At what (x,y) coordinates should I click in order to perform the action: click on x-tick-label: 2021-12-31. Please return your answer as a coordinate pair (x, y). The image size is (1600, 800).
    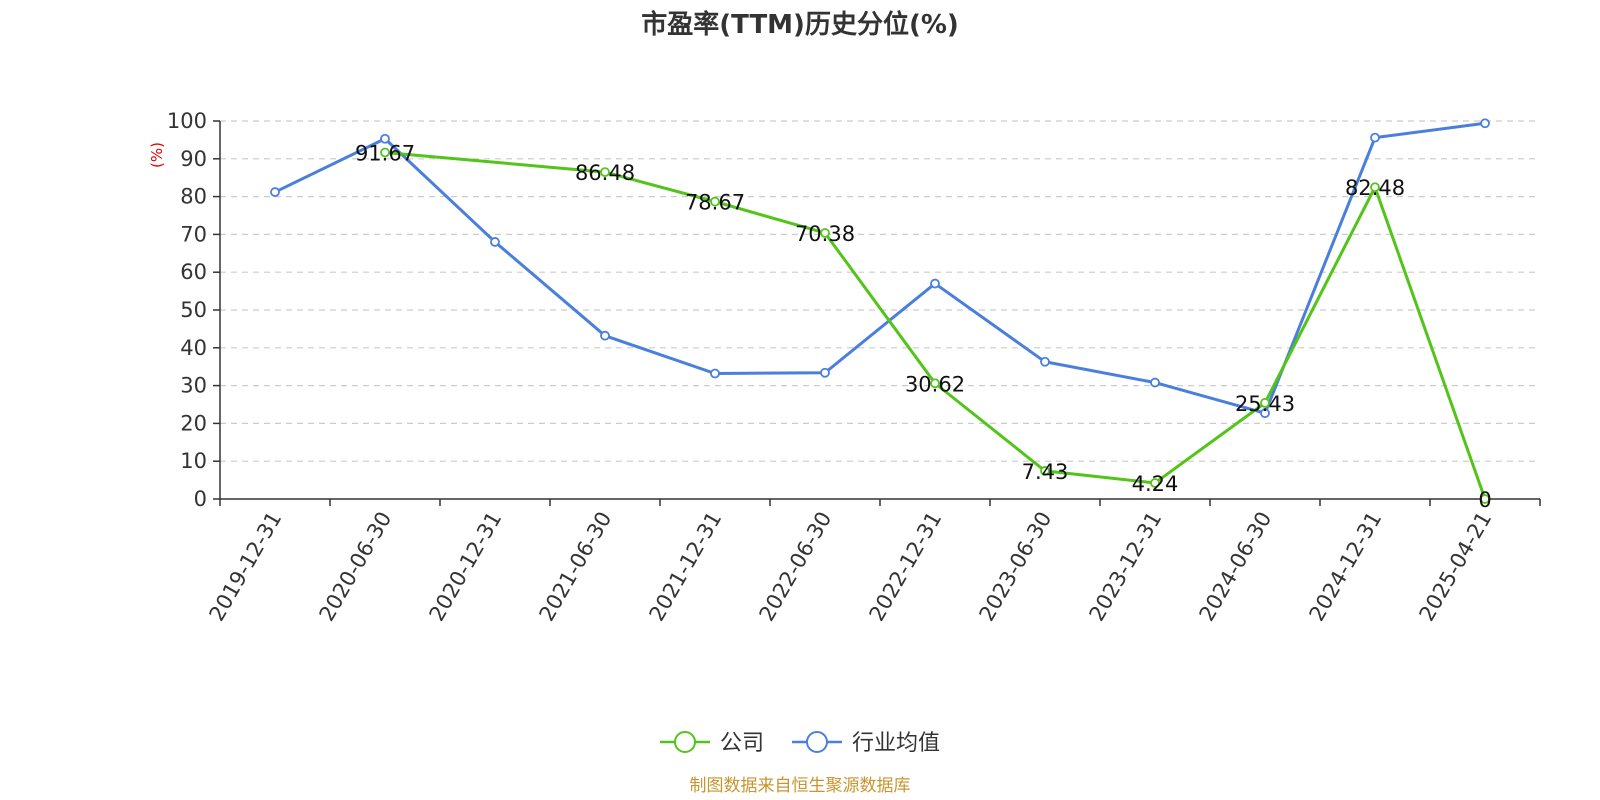
    Looking at the image, I should click on (686, 567).